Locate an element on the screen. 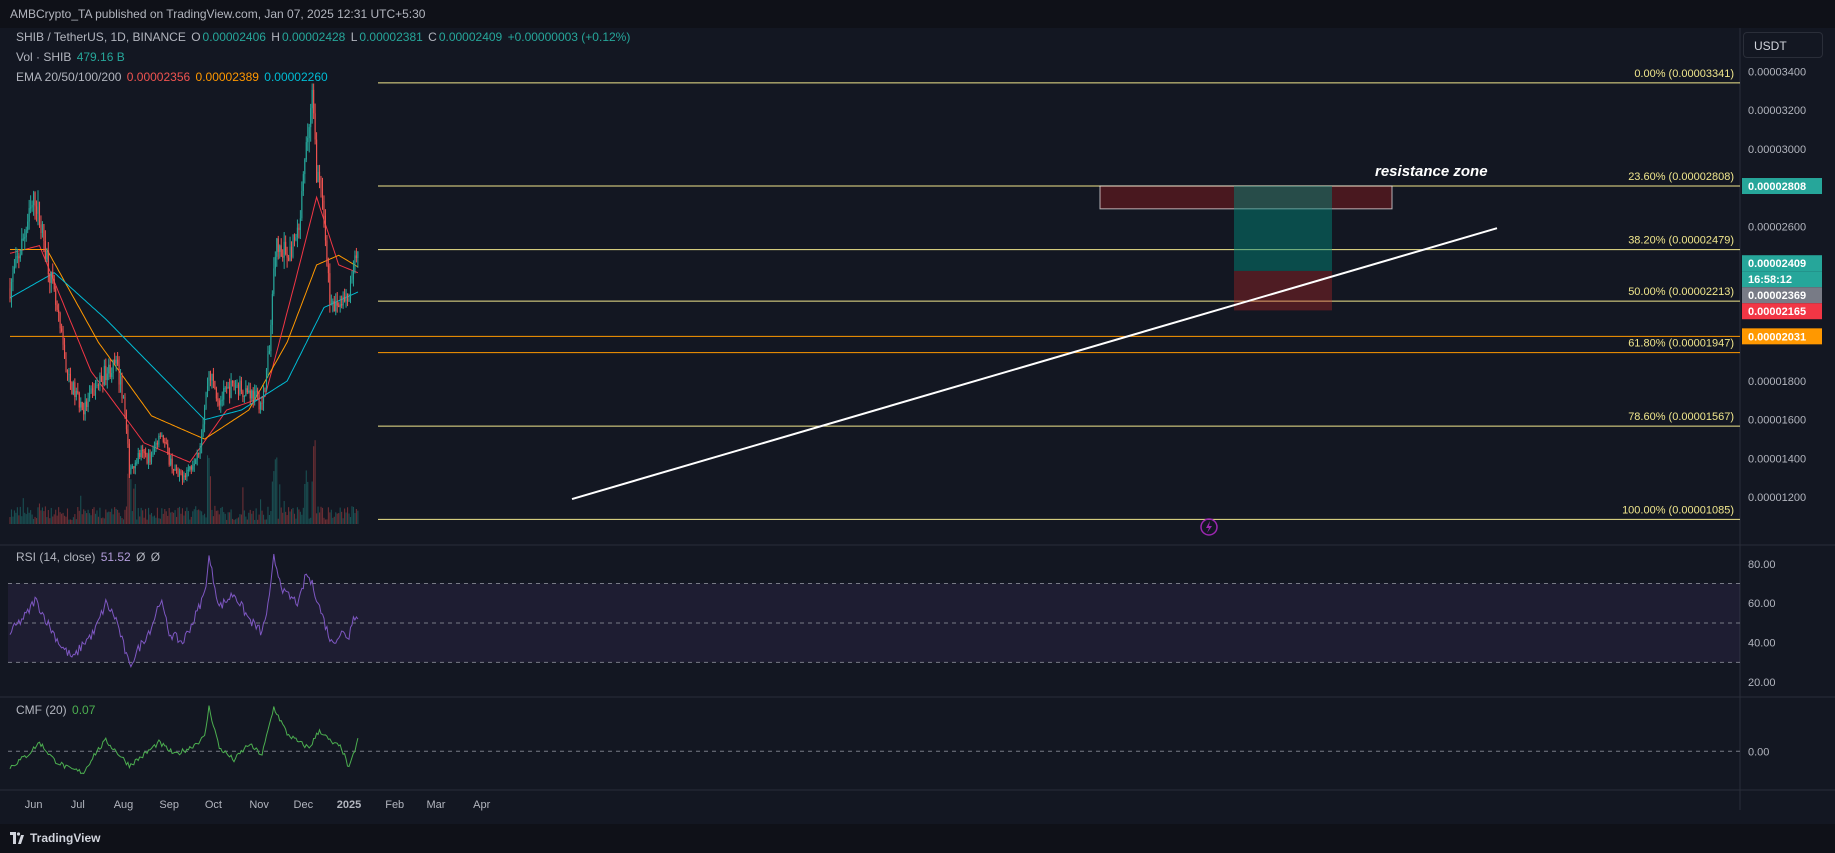  rsi-legend: RSI (14, close) 51.52 Ø Ø is located at coordinates (89, 557).